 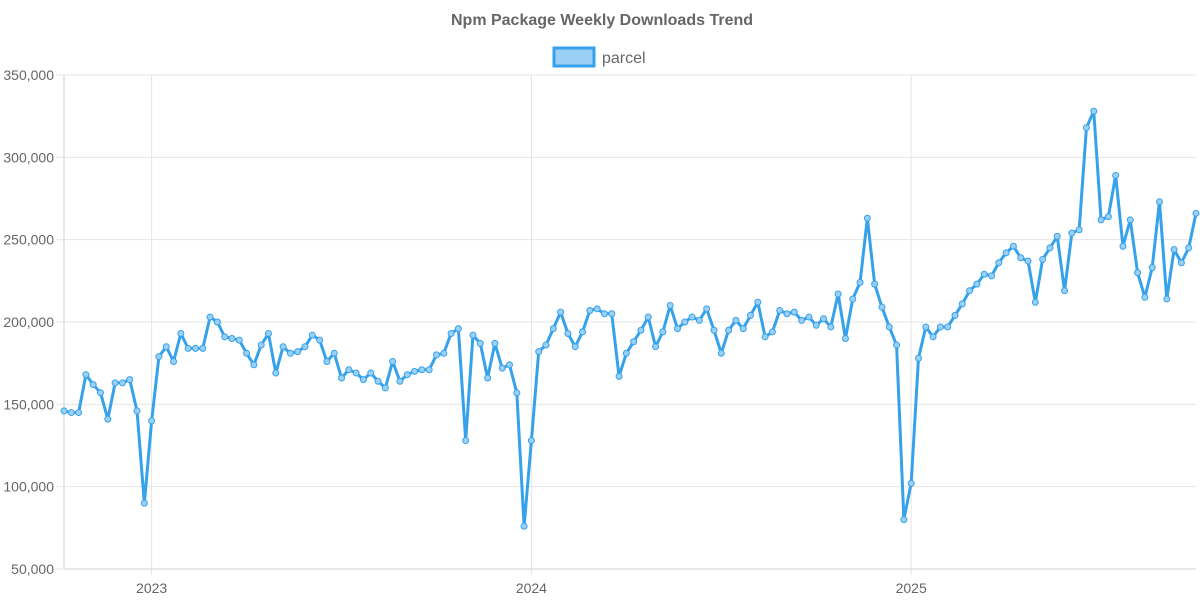 What do you see at coordinates (531, 588) in the screenshot?
I see `x-tick-label: 2024` at bounding box center [531, 588].